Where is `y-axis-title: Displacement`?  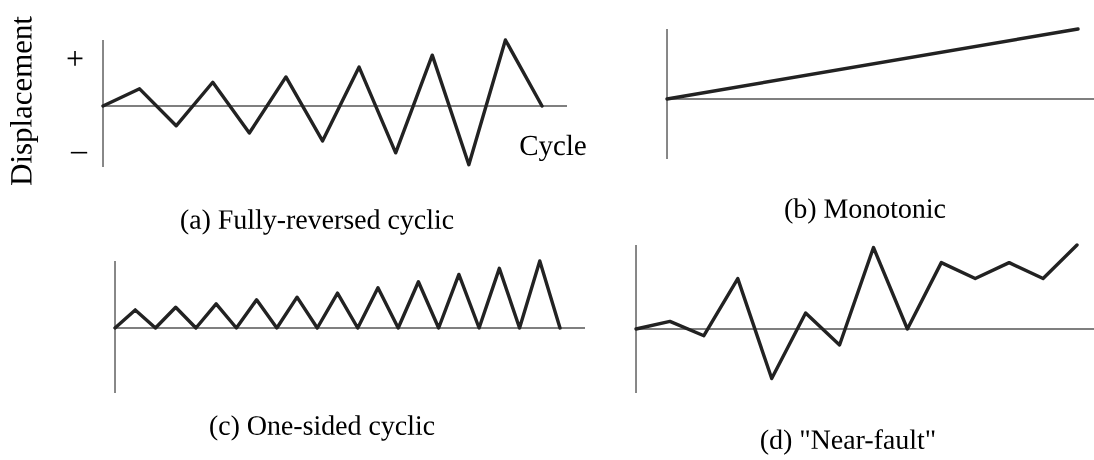 y-axis-title: Displacement is located at coordinates (24, 100).